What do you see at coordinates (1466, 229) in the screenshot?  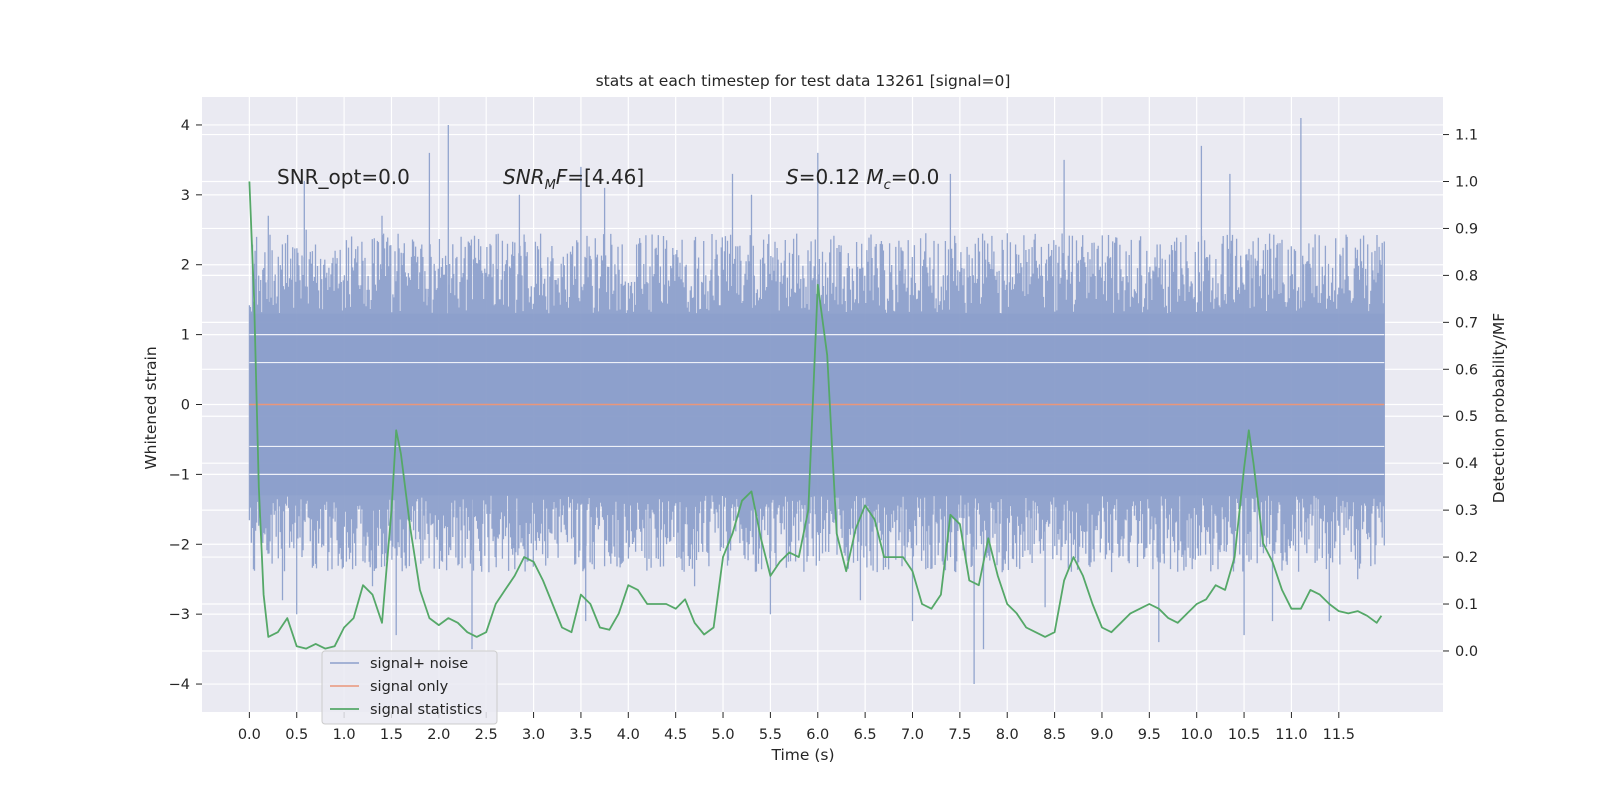 I see `y2-tick-label: 0.9` at bounding box center [1466, 229].